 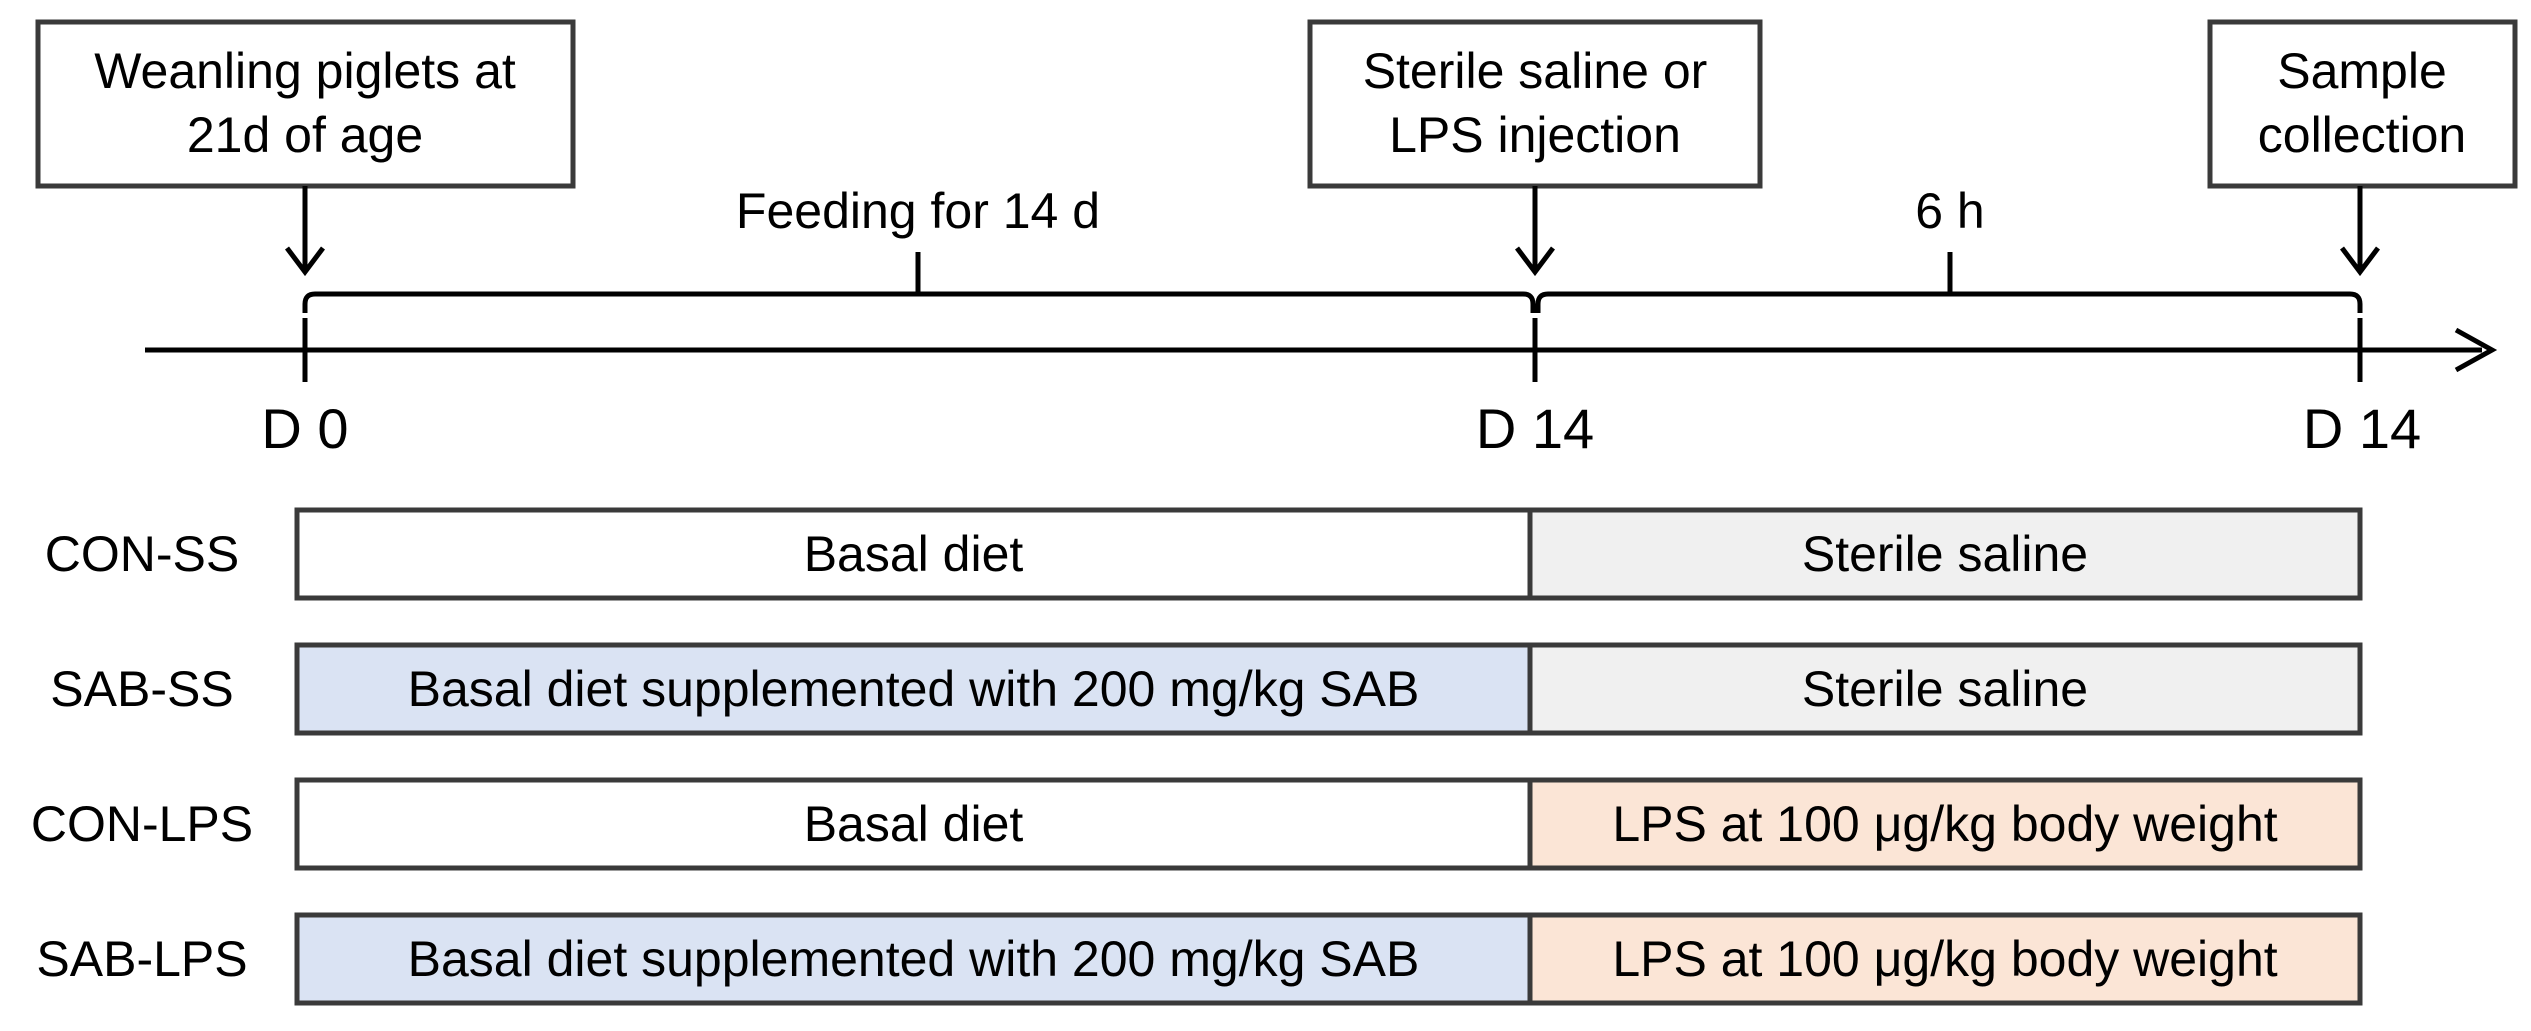 I want to click on start-event-line-1: Weanling piglets at, so click(x=305, y=71).